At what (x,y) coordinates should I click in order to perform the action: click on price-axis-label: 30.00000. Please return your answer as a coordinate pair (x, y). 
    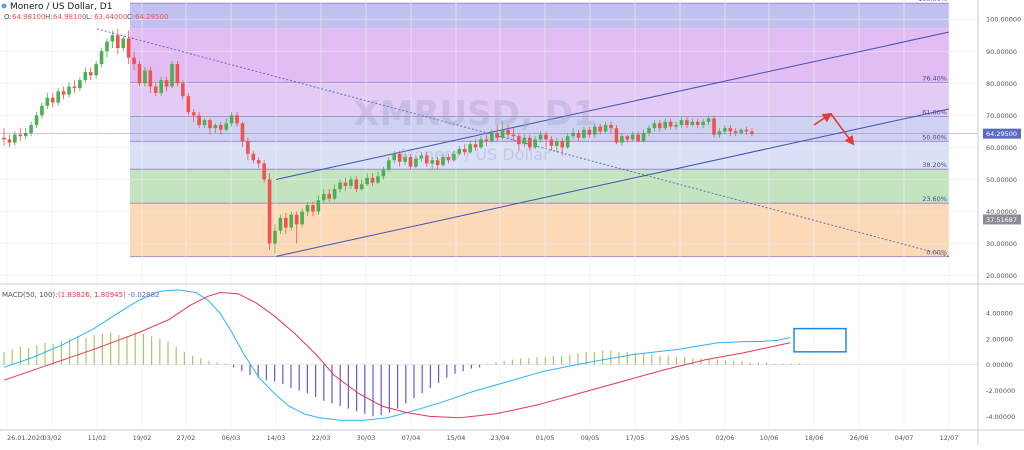
    Looking at the image, I should click on (1001, 244).